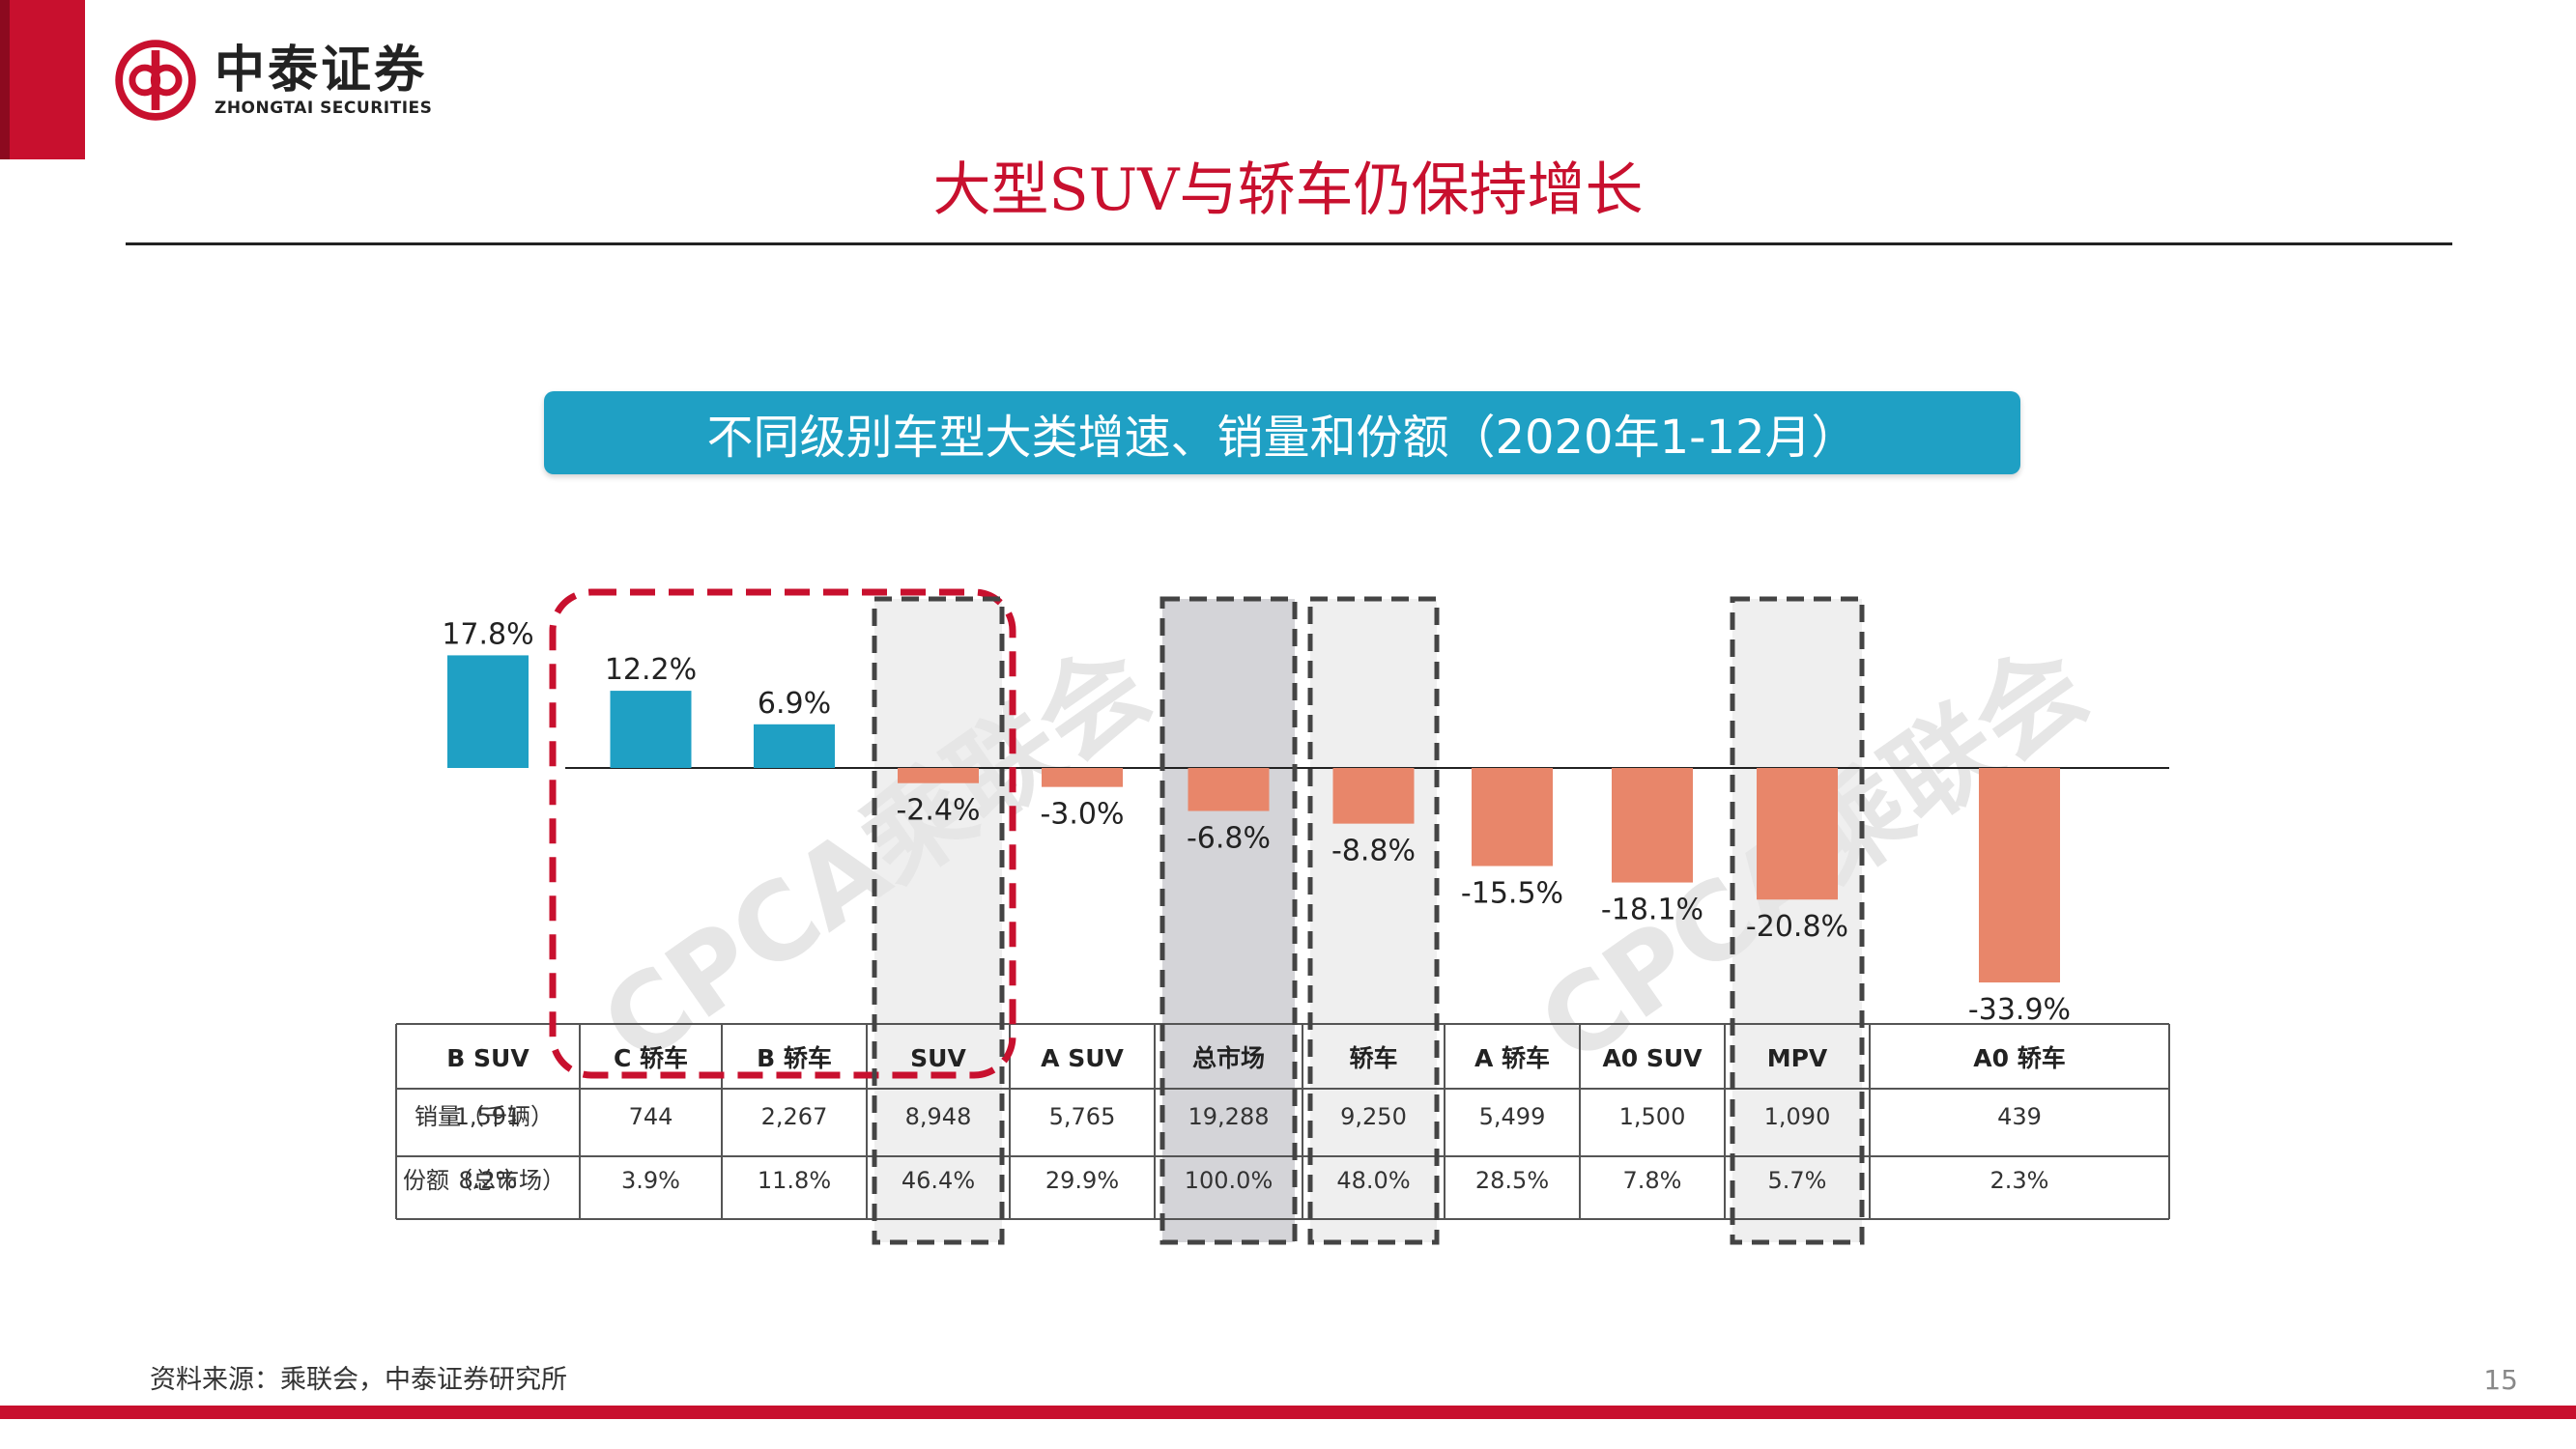 Image resolution: width=2576 pixels, height=1449 pixels. I want to click on category-label: A0 SUV, so click(1653, 1058).